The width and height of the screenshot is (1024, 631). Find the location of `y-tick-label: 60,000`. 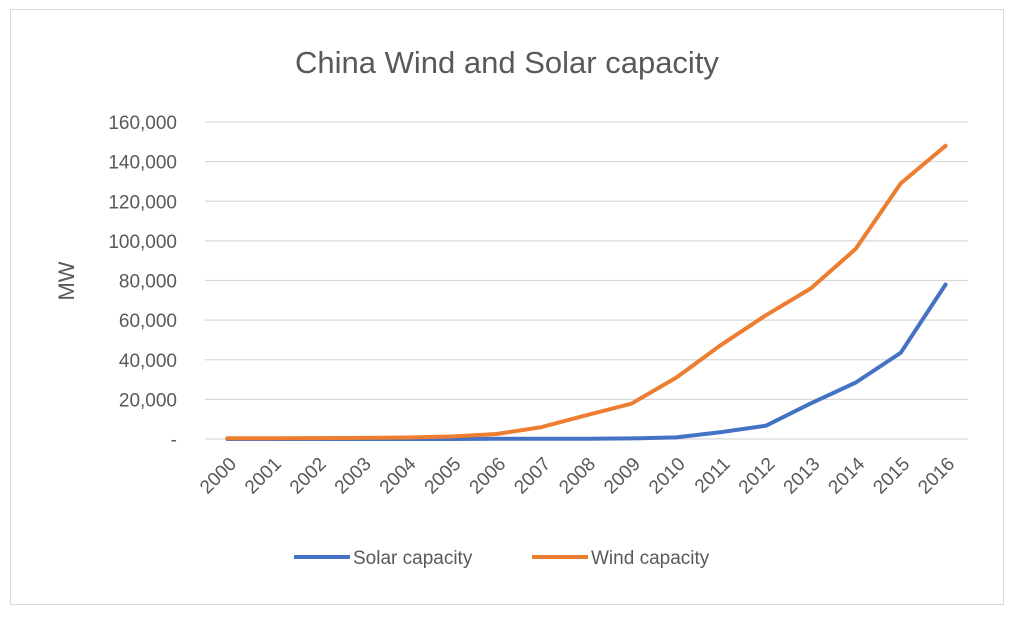

y-tick-label: 60,000 is located at coordinates (148, 321).